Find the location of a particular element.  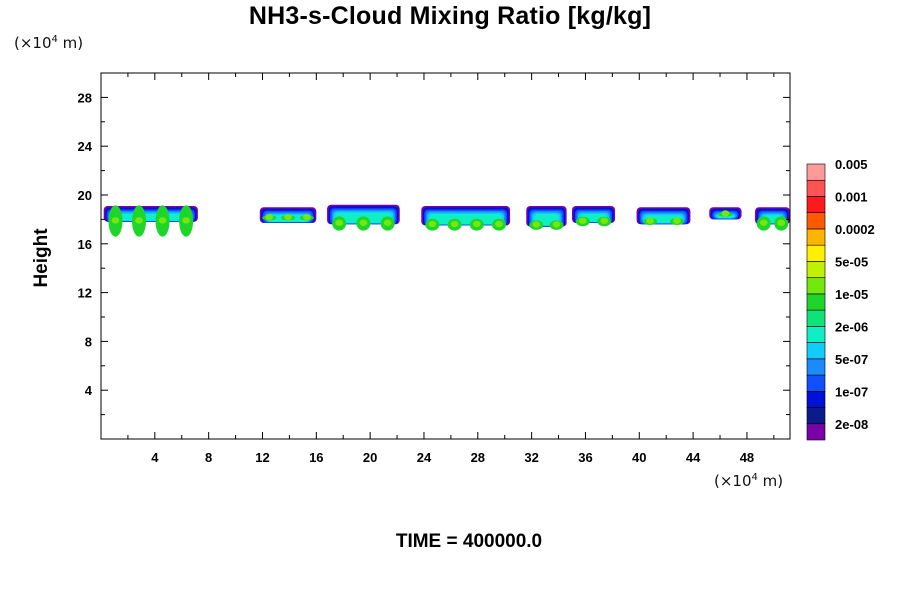

colorbar-label: 0.005 is located at coordinates (851, 164).